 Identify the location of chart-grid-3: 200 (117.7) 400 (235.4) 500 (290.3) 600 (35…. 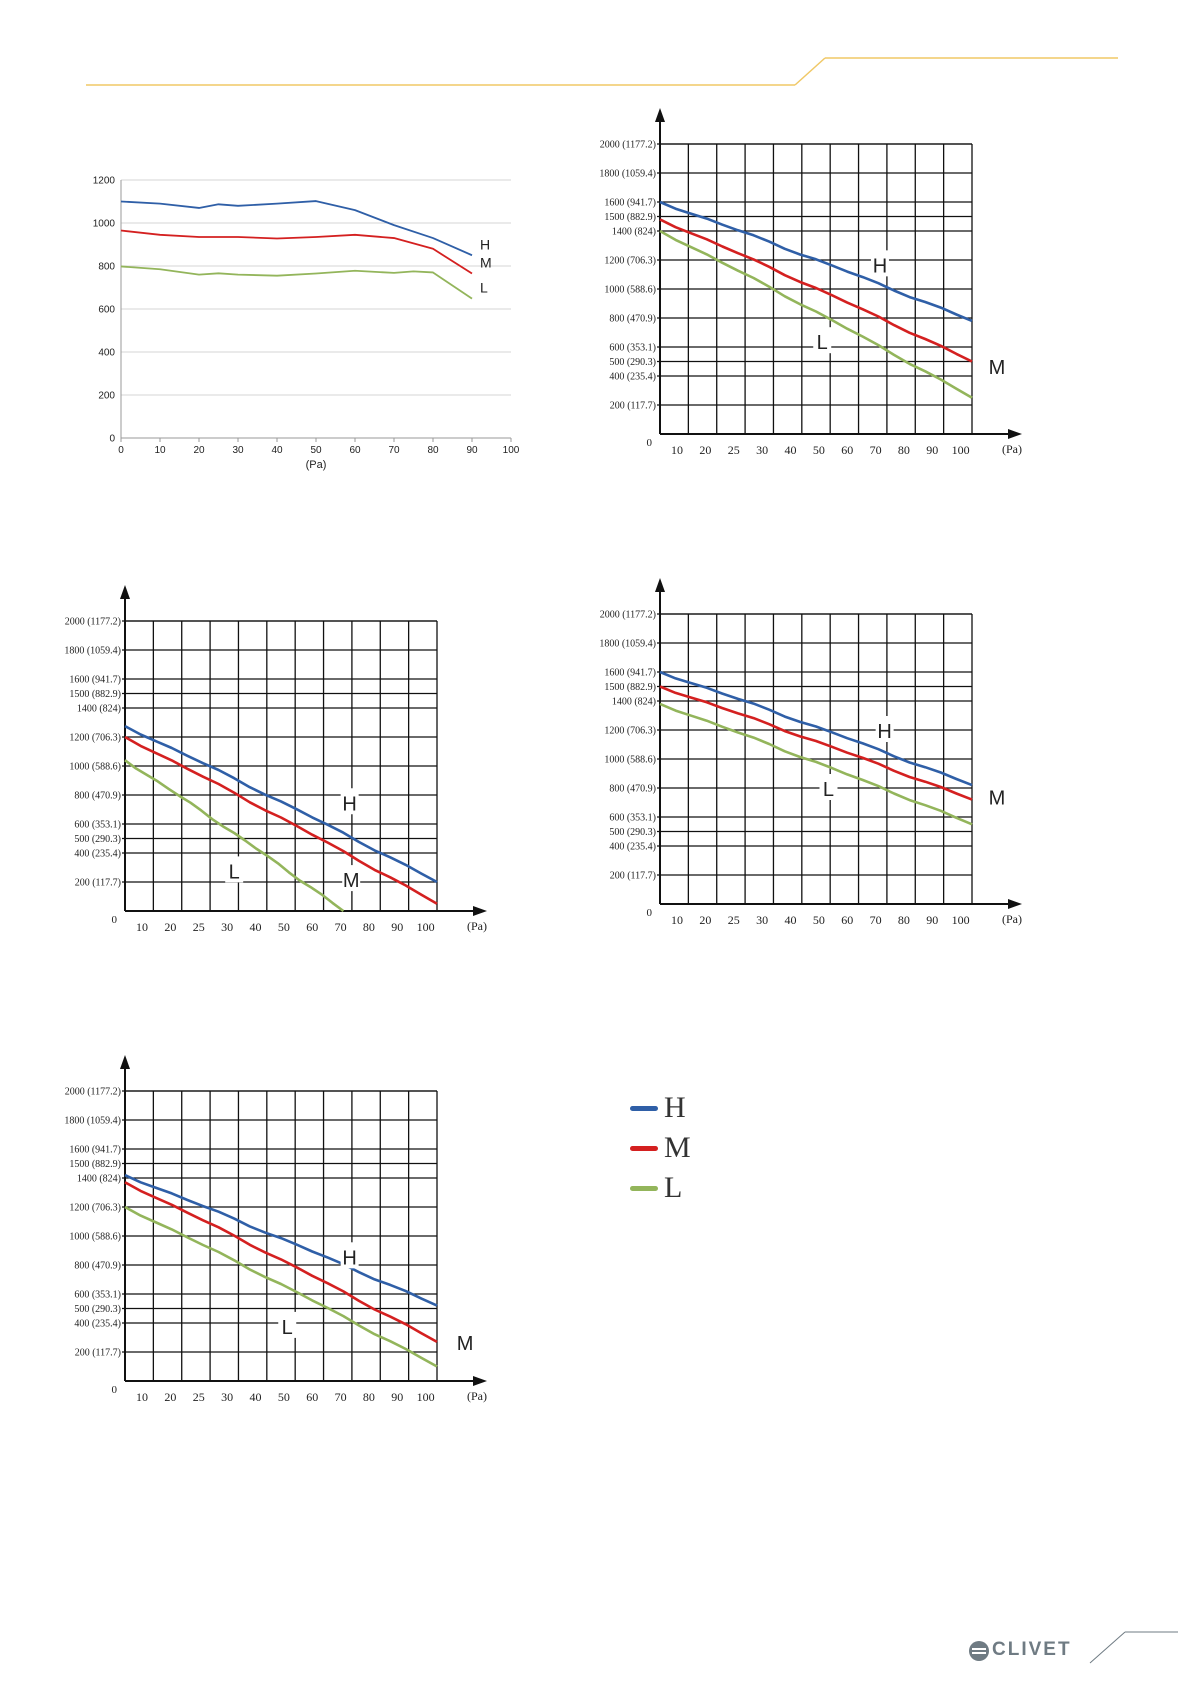
(810, 752).